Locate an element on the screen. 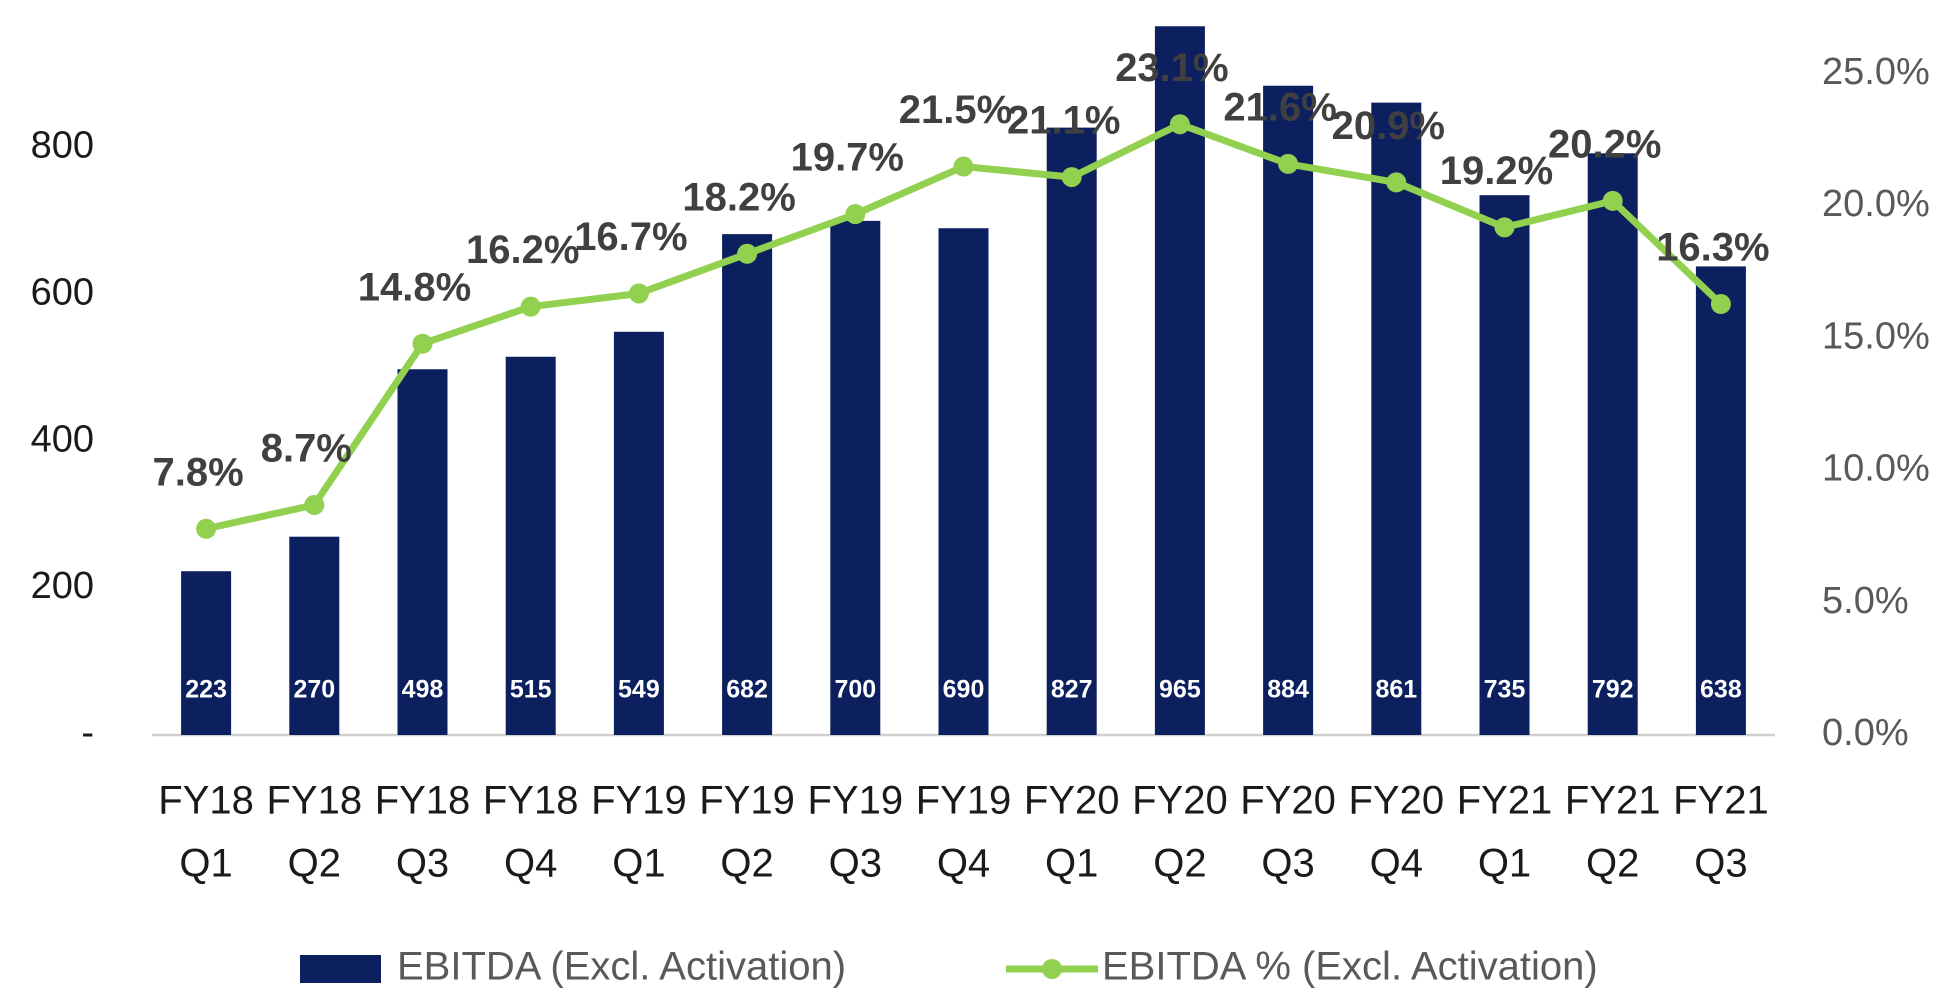 This screenshot has width=1960, height=992. y2-tick-label: 20.0% is located at coordinates (1876, 204).